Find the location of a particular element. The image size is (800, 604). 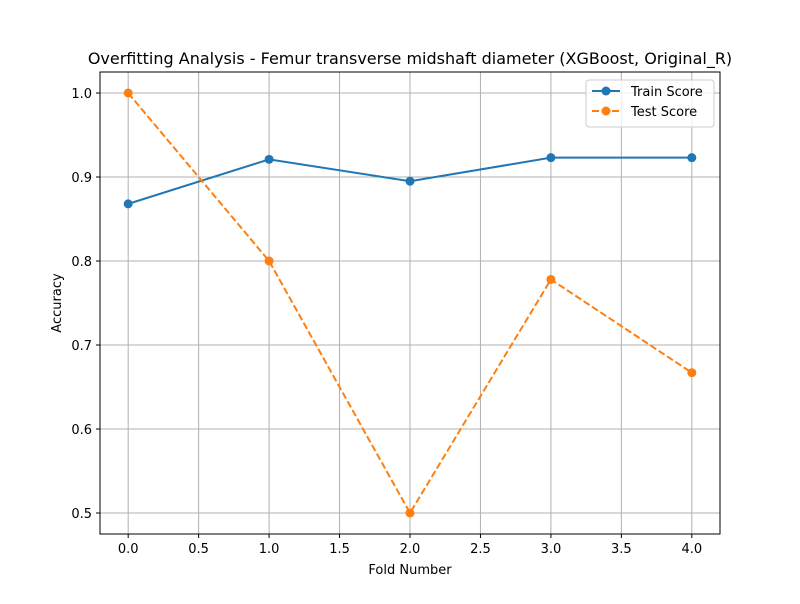

x-axis-ticks: 0.0 0.5 1.0 1.5 2.0 2.5 3.0 3.5 4.0 is located at coordinates (410, 545).